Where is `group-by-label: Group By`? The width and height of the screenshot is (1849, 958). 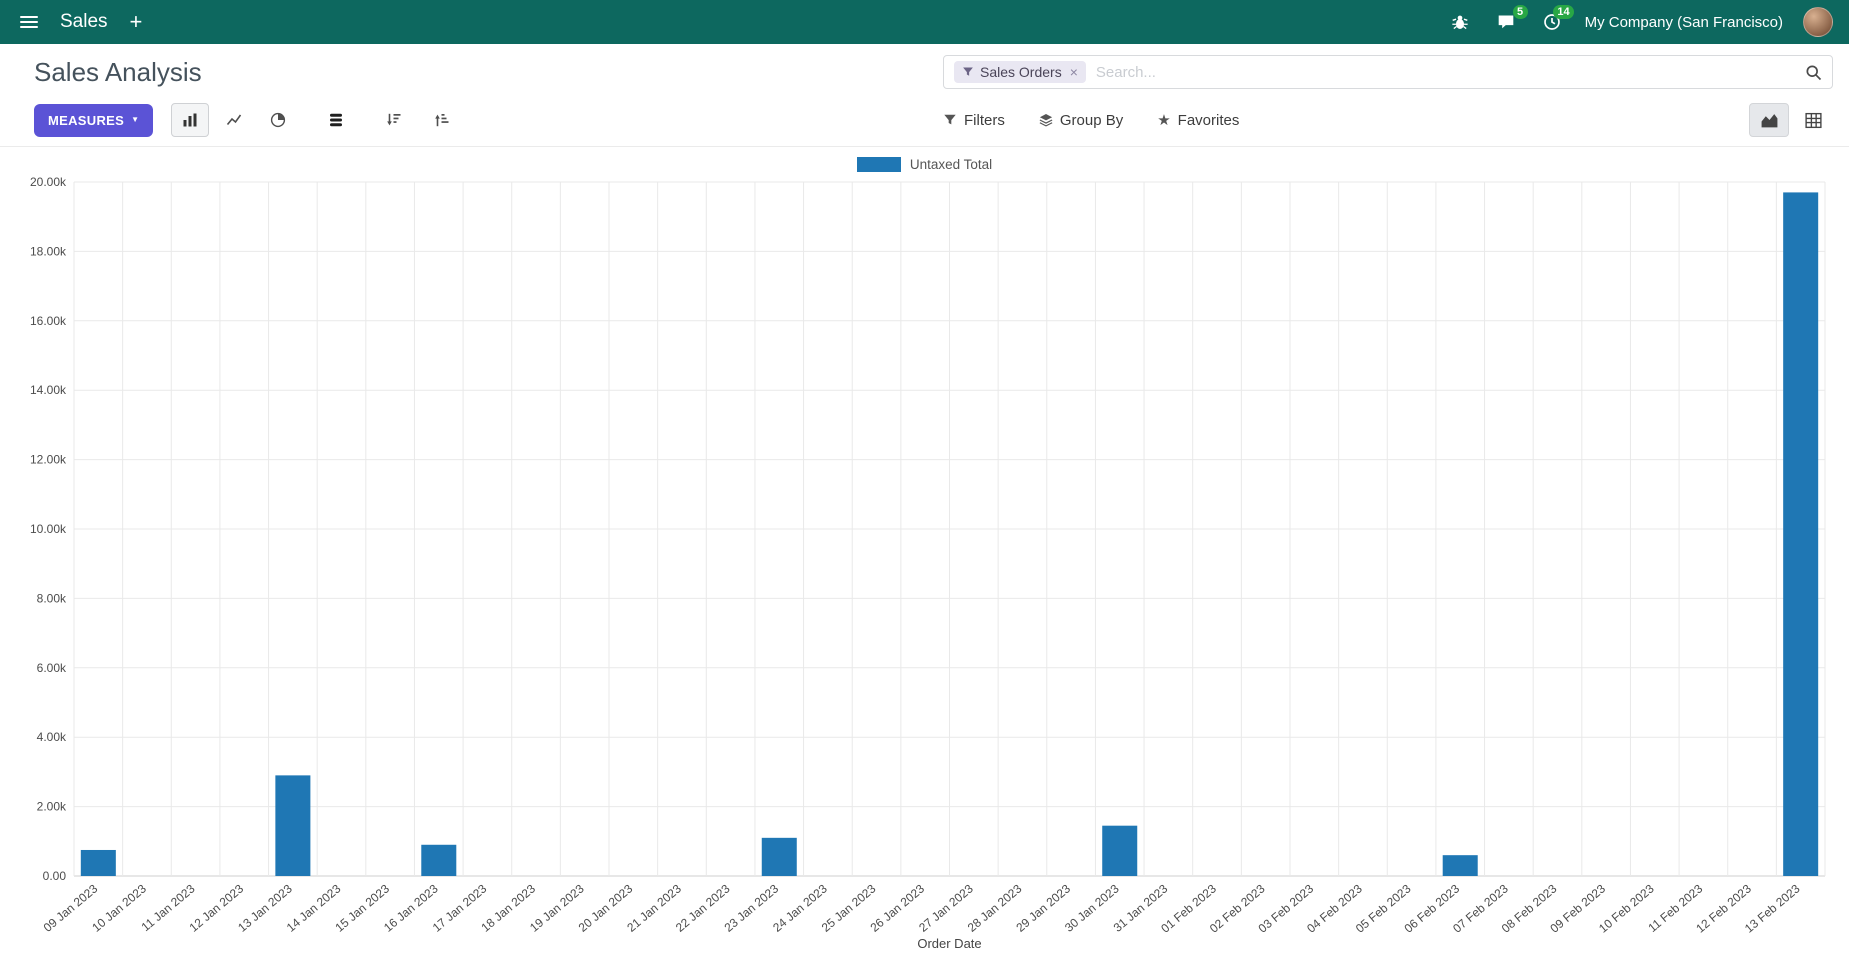 group-by-label: Group By is located at coordinates (1091, 120).